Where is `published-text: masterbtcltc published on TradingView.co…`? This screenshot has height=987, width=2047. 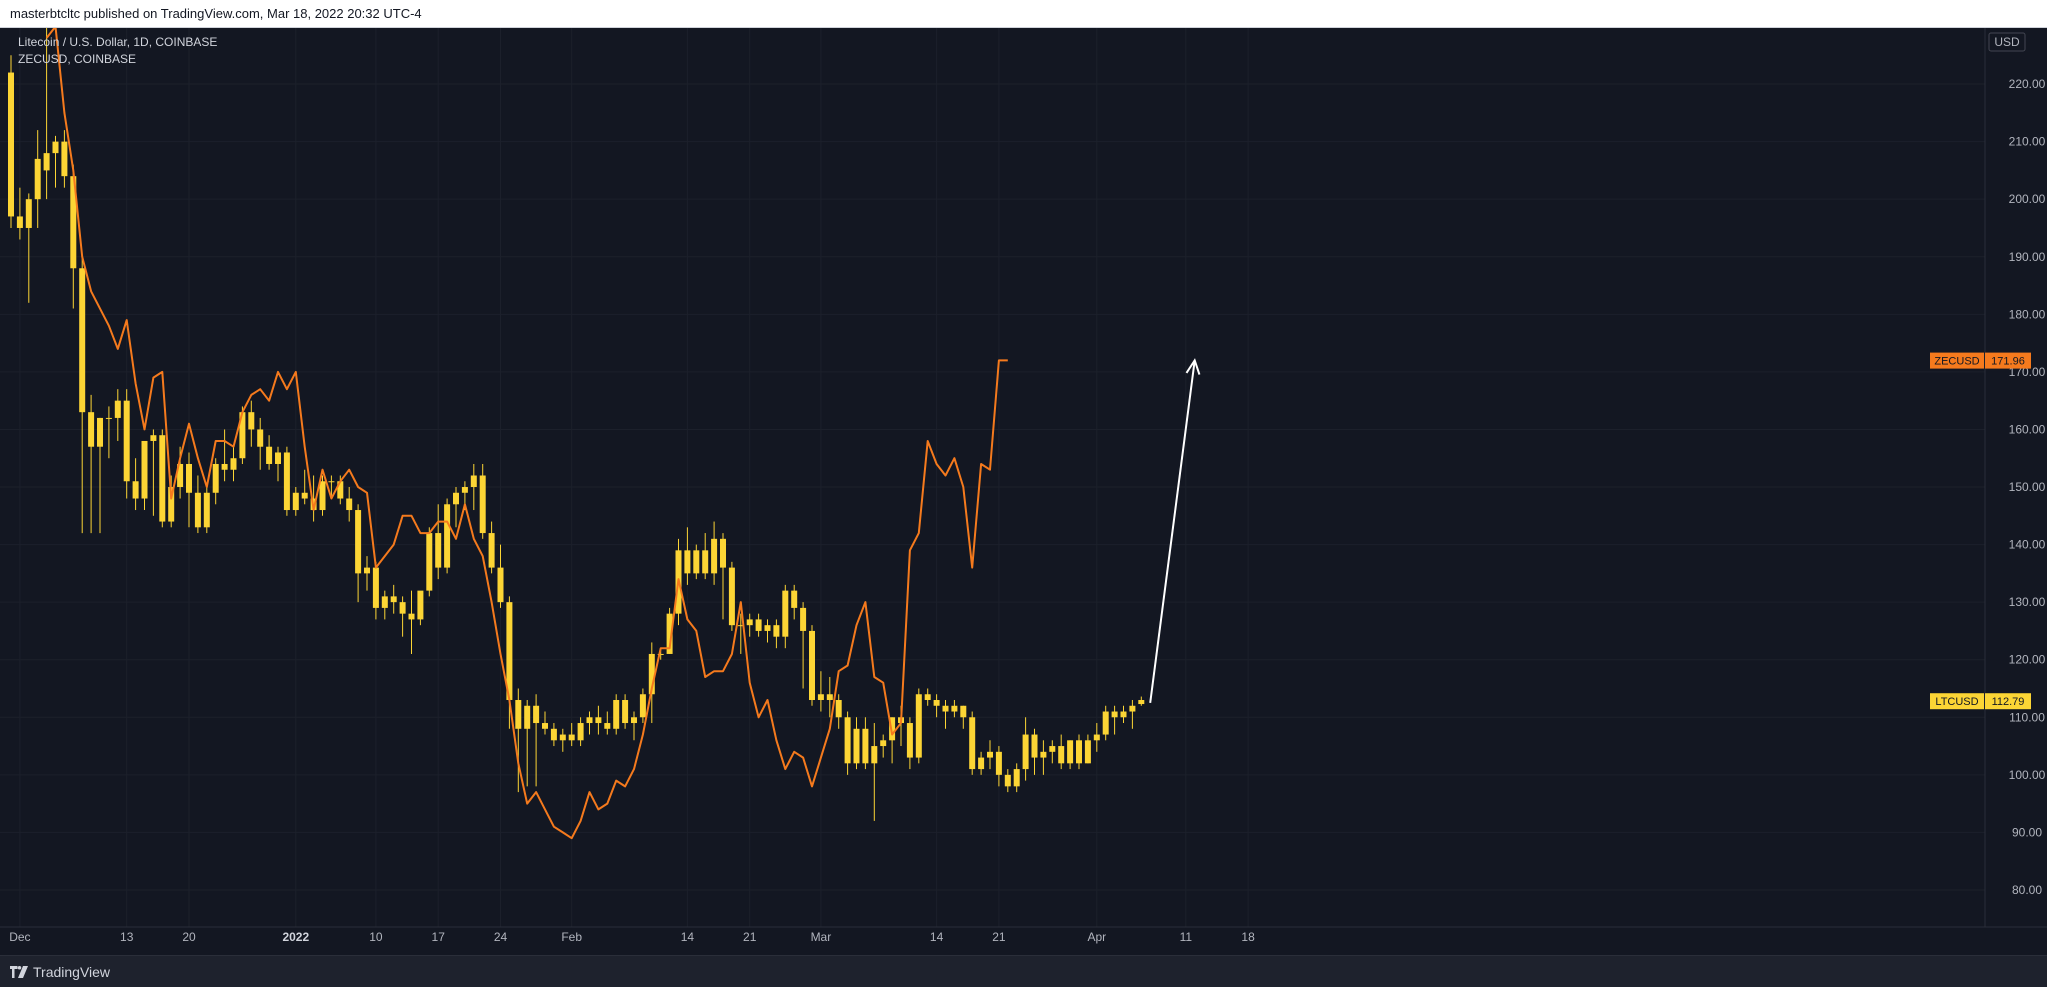
published-text: masterbtcltc published on TradingView.co… is located at coordinates (216, 13).